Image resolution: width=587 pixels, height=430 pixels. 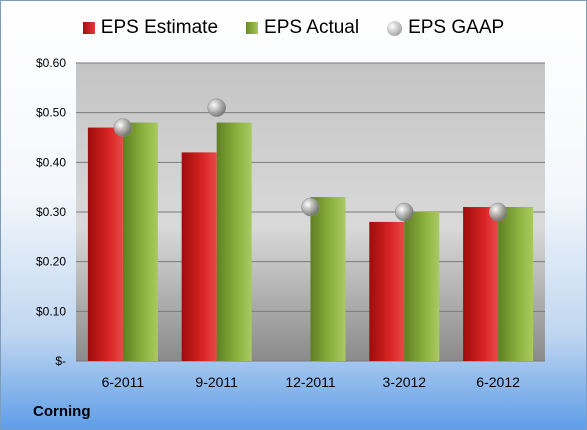 What do you see at coordinates (395, 28) in the screenshot?
I see `legend-swatch-gaap` at bounding box center [395, 28].